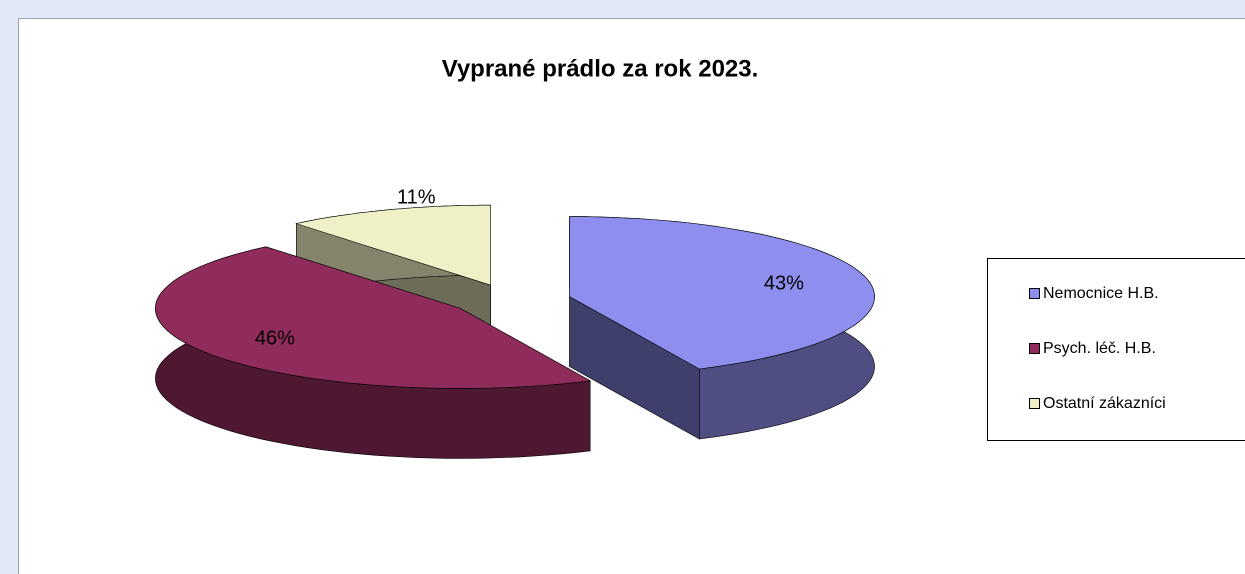 This screenshot has height=574, width=1245. I want to click on chart-title: Vyprané prádlo za rok 2023., so click(600, 68).